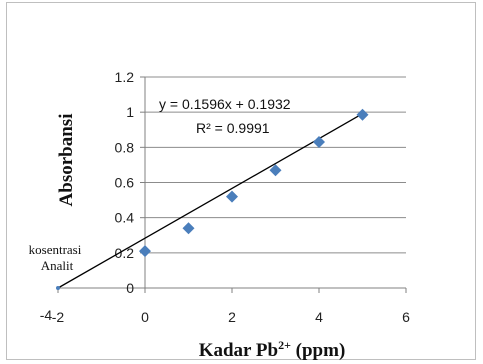 The width and height of the screenshot is (483, 364). I want to click on trendline-equation: y = 0.1596x + 0.1932, so click(225, 104).